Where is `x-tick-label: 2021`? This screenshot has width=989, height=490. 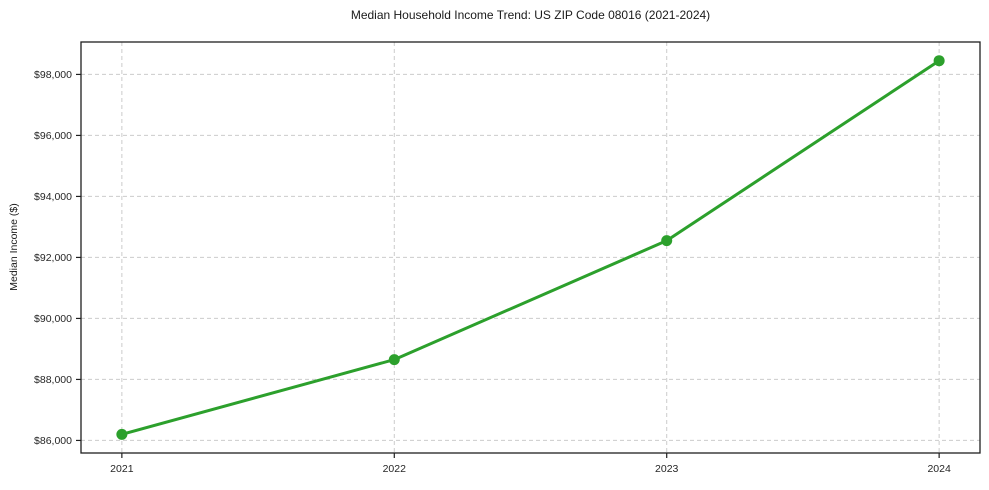 x-tick-label: 2021 is located at coordinates (122, 469).